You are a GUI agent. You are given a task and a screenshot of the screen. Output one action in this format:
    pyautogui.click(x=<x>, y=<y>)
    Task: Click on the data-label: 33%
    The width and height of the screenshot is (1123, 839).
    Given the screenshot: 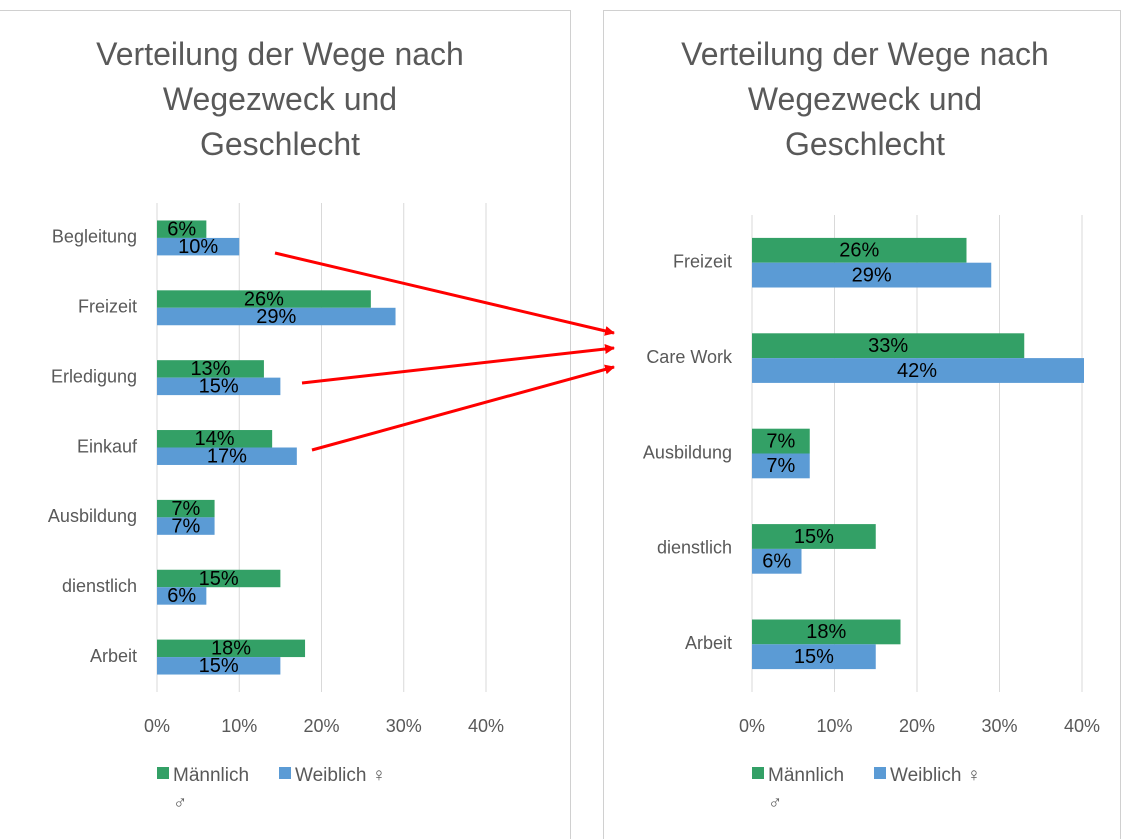 What is the action you would take?
    pyautogui.click(x=888, y=346)
    